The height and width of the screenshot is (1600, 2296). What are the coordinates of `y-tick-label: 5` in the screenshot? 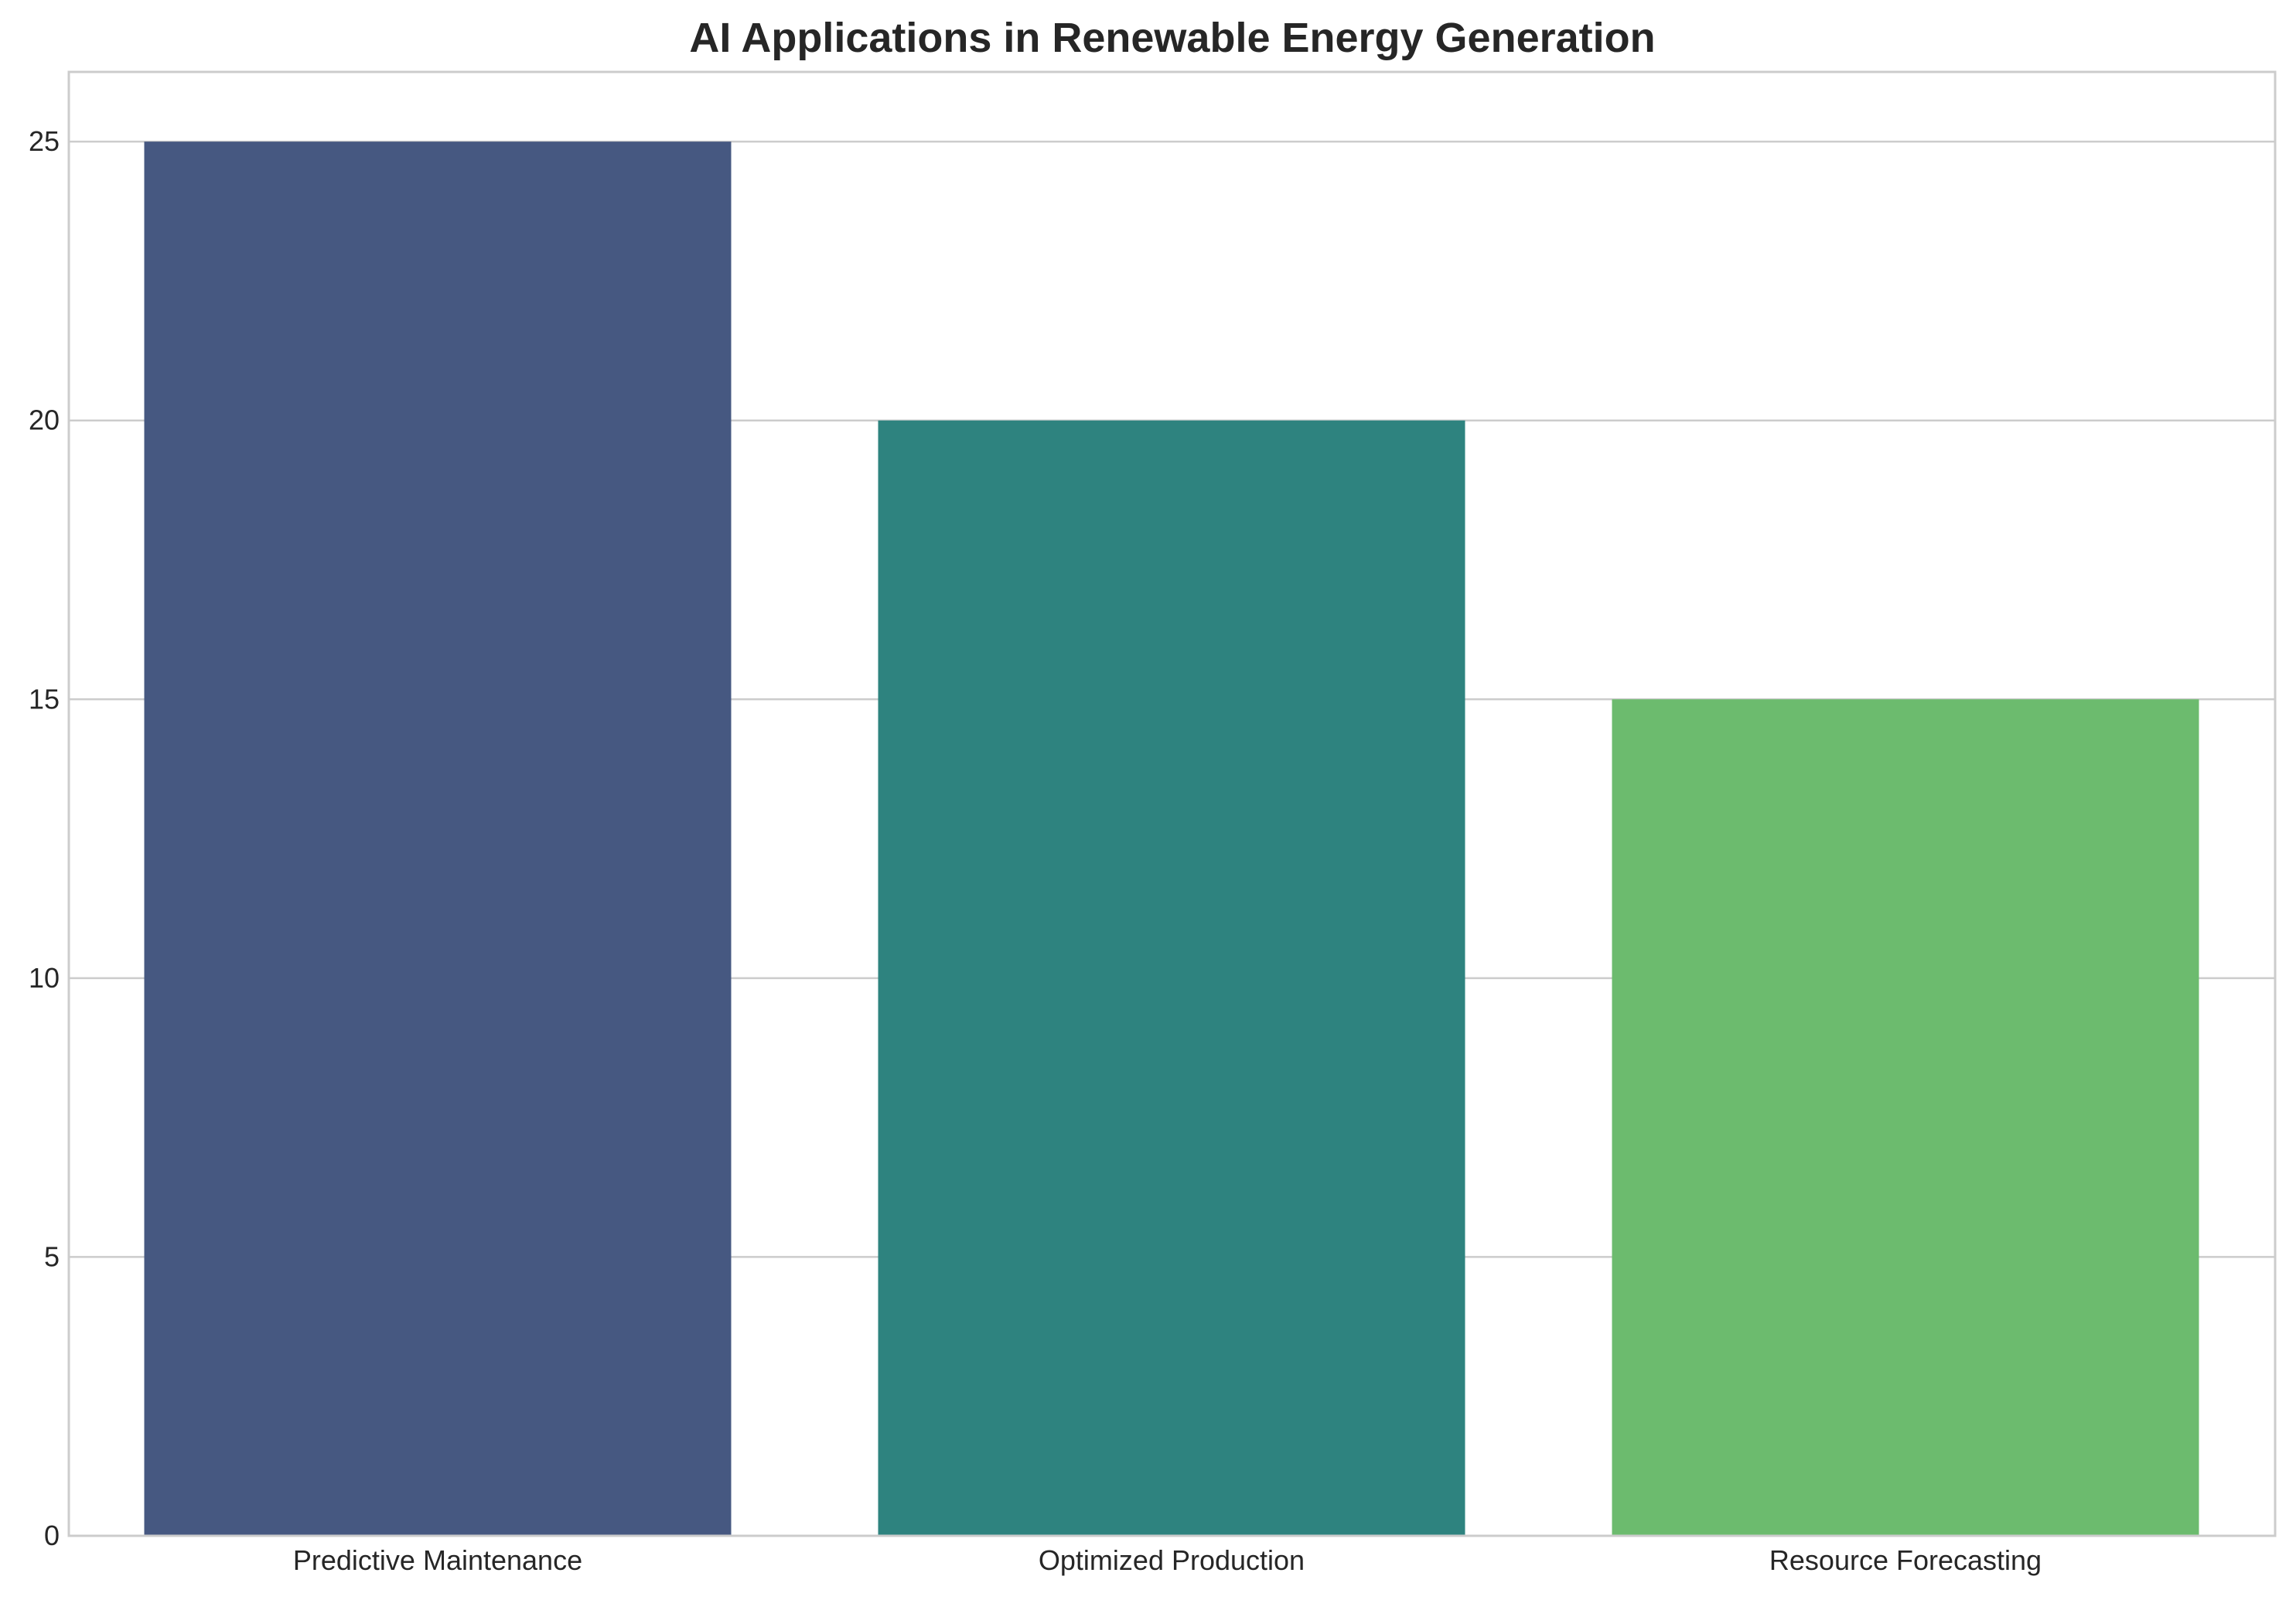 It's located at (52, 1256).